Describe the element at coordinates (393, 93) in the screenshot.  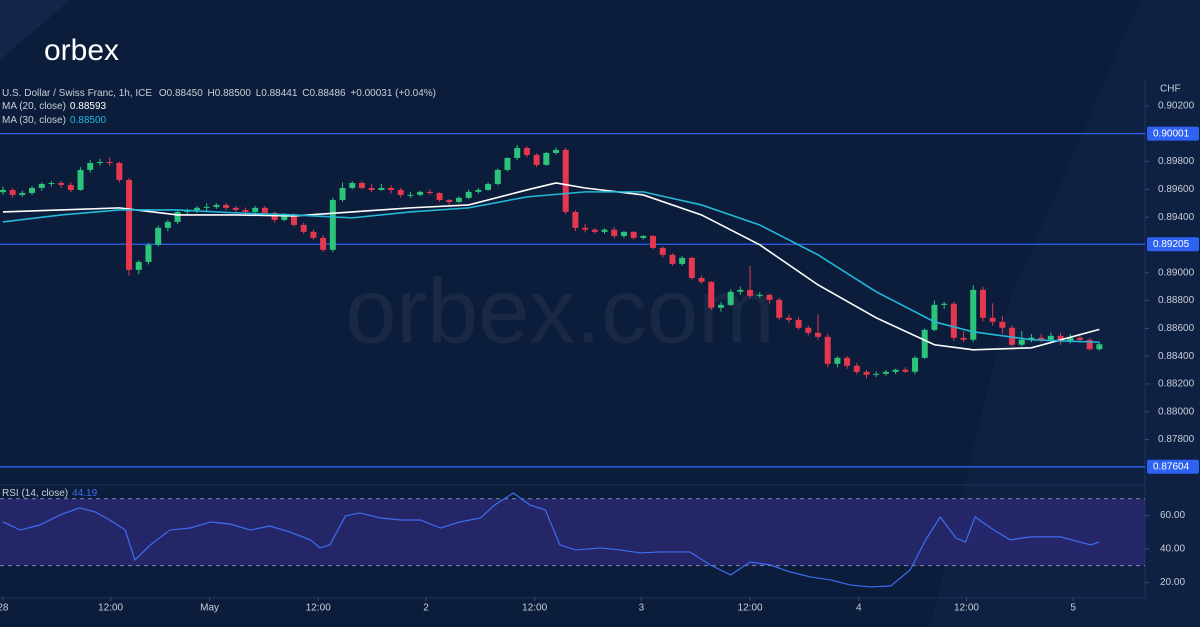
I see `ohlc-change: +0.00031 (+0.04%)` at that location.